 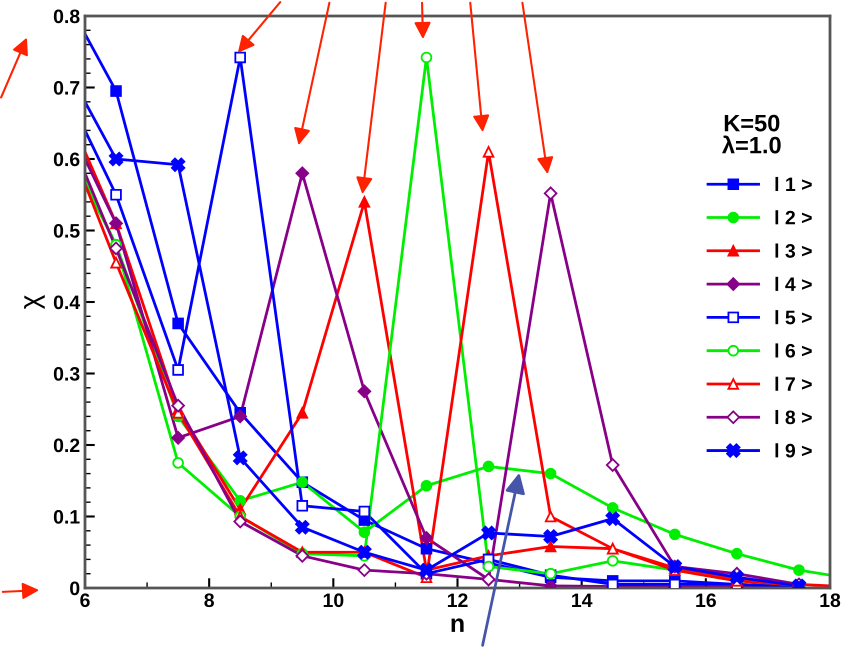 I want to click on legend-label: l 5 >, so click(x=793, y=317).